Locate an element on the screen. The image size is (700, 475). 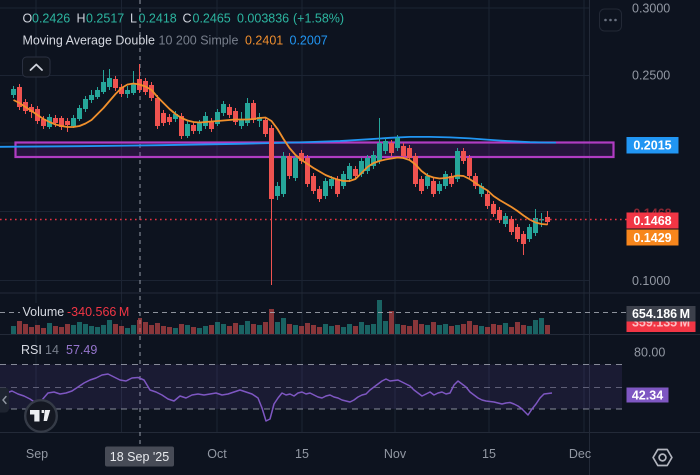
svg-text: (+1.58%) is located at coordinates (318, 19).